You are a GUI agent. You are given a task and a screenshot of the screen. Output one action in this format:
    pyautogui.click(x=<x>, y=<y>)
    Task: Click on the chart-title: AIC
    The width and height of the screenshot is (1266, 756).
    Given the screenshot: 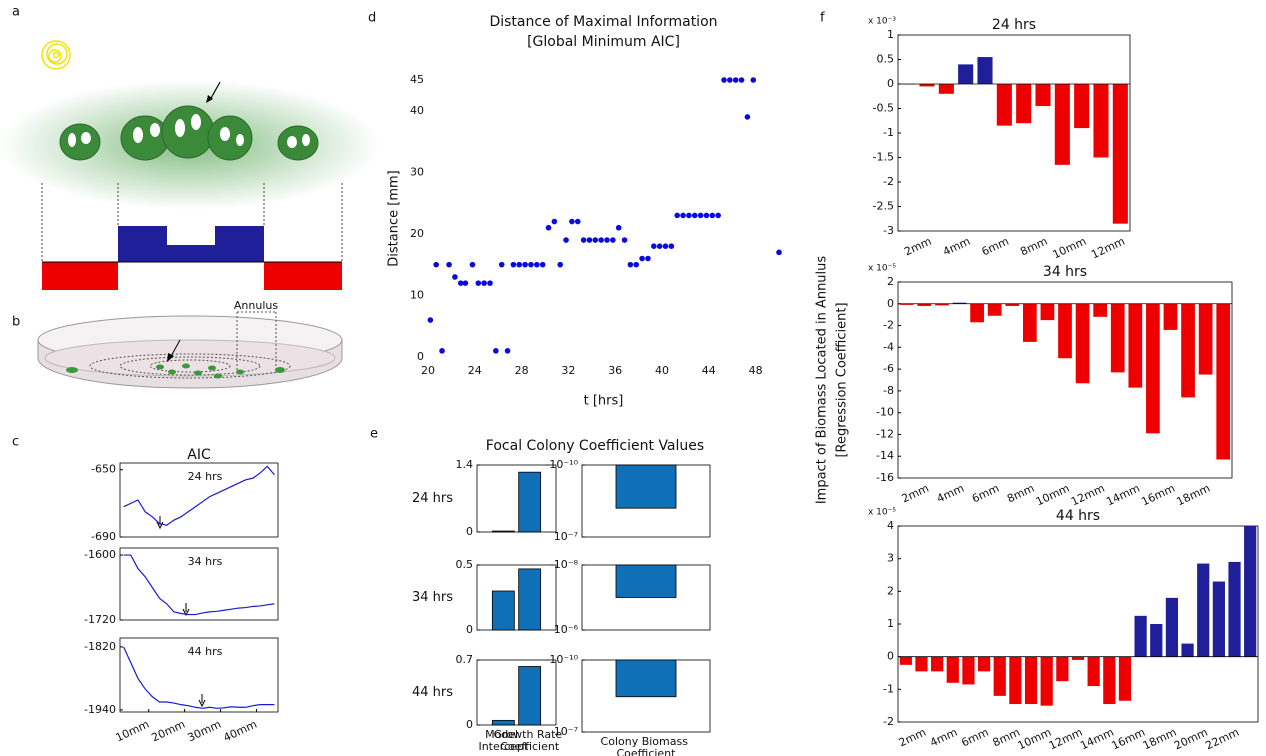 What is the action you would take?
    pyautogui.click(x=199, y=455)
    